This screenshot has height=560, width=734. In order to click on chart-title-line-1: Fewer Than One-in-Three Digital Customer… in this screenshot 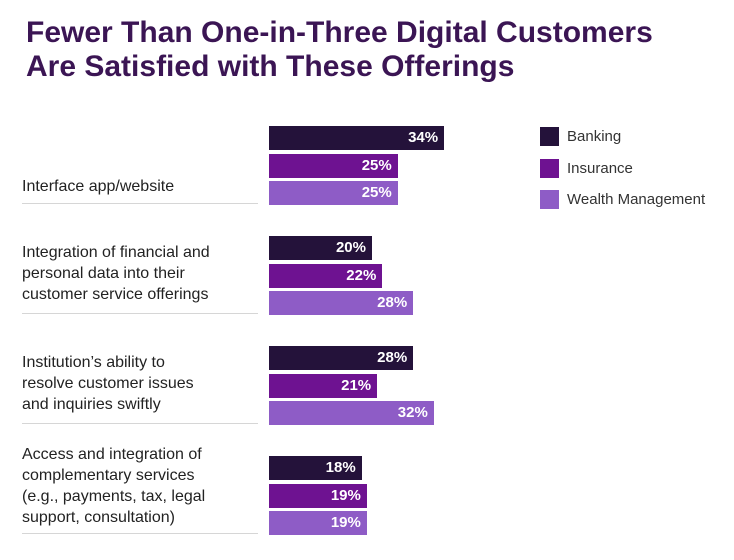, I will do `click(339, 32)`.